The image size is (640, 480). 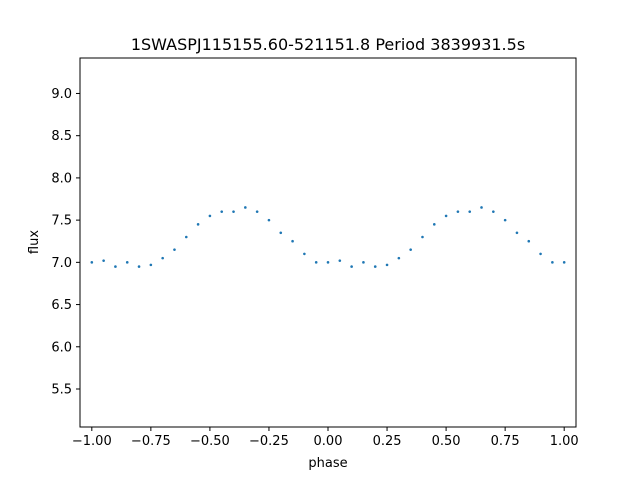 I want to click on y-tick-label: 5.5, so click(x=61, y=390).